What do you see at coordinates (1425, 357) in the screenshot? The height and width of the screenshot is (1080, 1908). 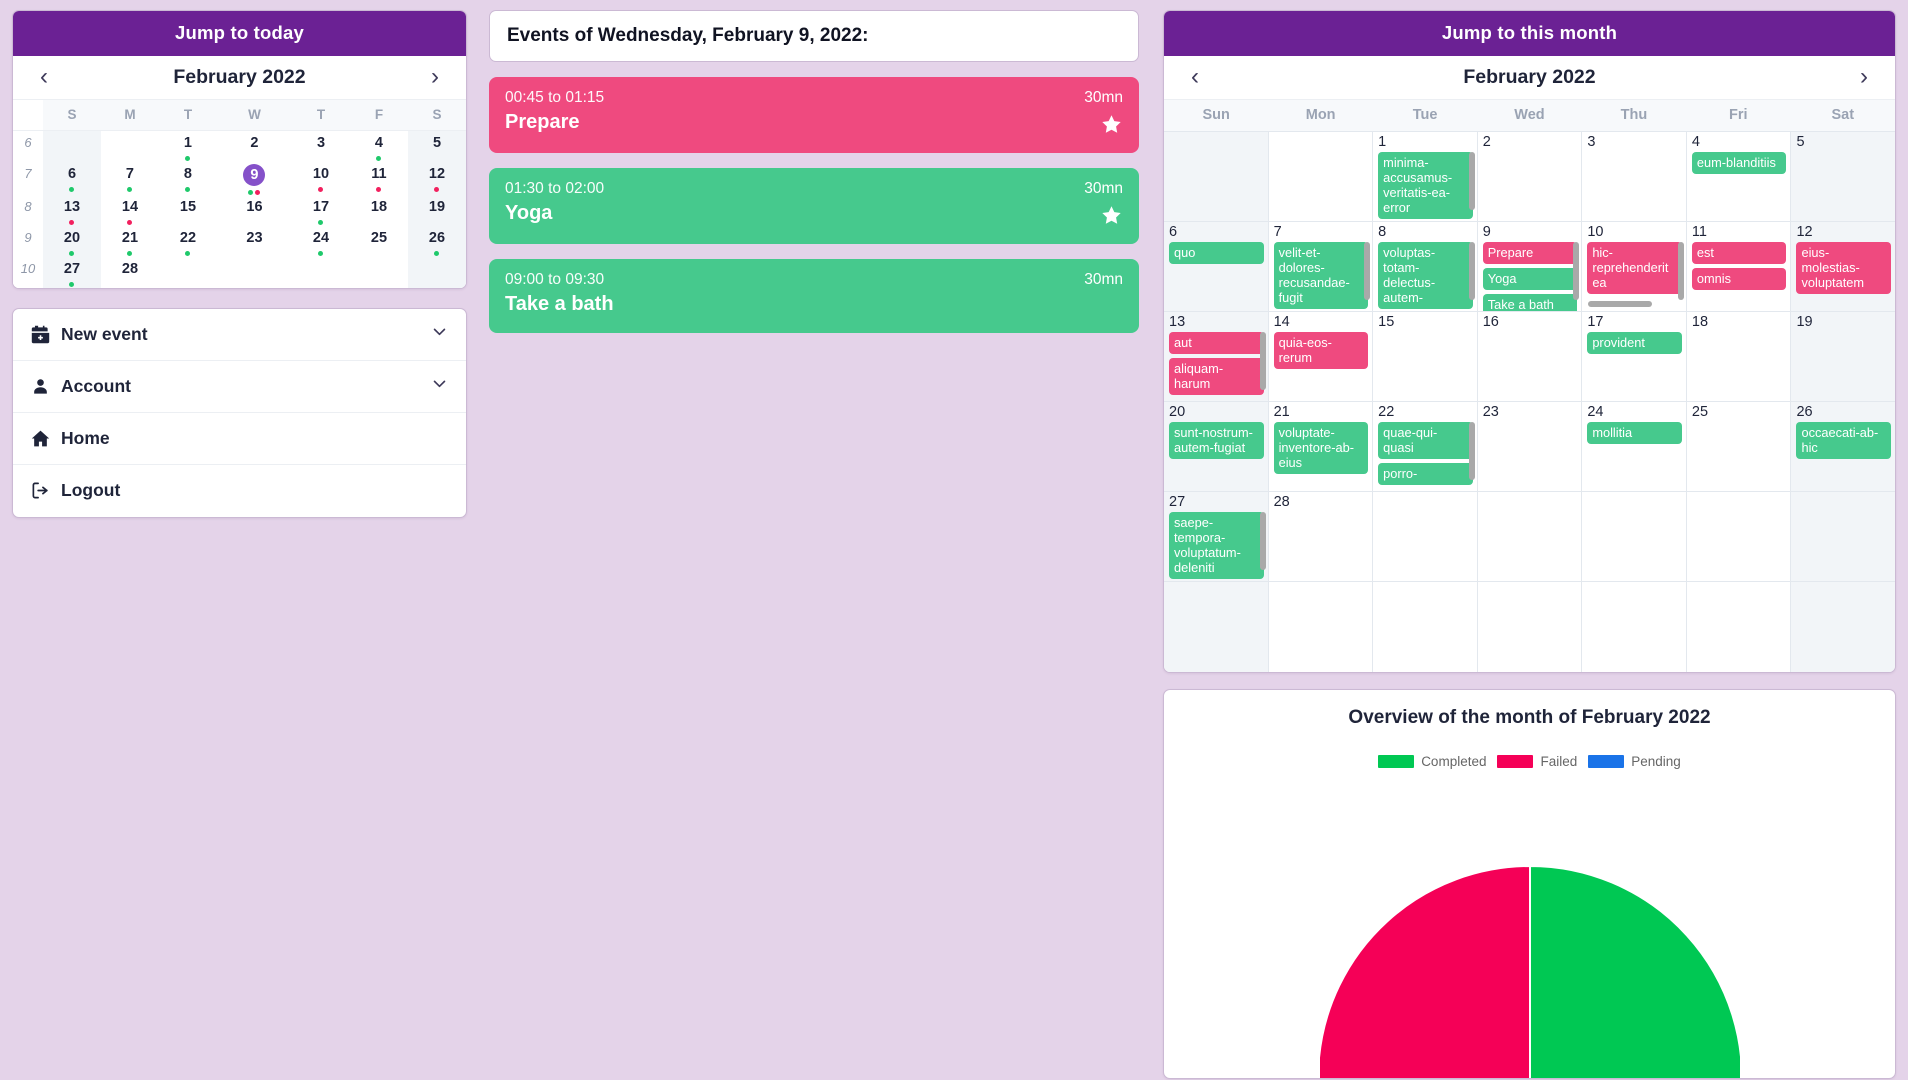 I see `month-day-cell: 15` at bounding box center [1425, 357].